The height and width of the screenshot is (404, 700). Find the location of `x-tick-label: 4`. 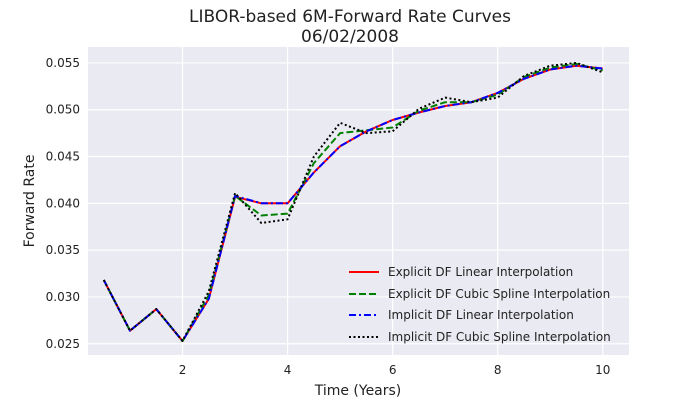

x-tick-label: 4 is located at coordinates (288, 370).